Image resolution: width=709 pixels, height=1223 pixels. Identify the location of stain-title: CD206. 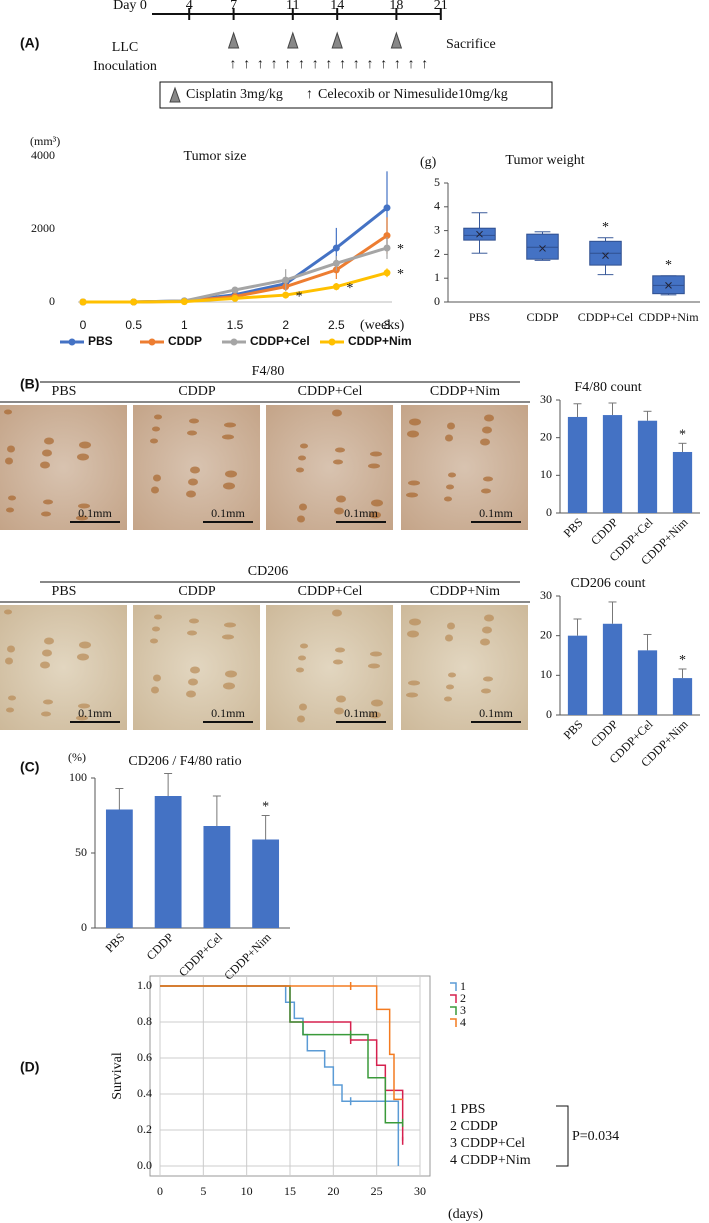
(268, 571).